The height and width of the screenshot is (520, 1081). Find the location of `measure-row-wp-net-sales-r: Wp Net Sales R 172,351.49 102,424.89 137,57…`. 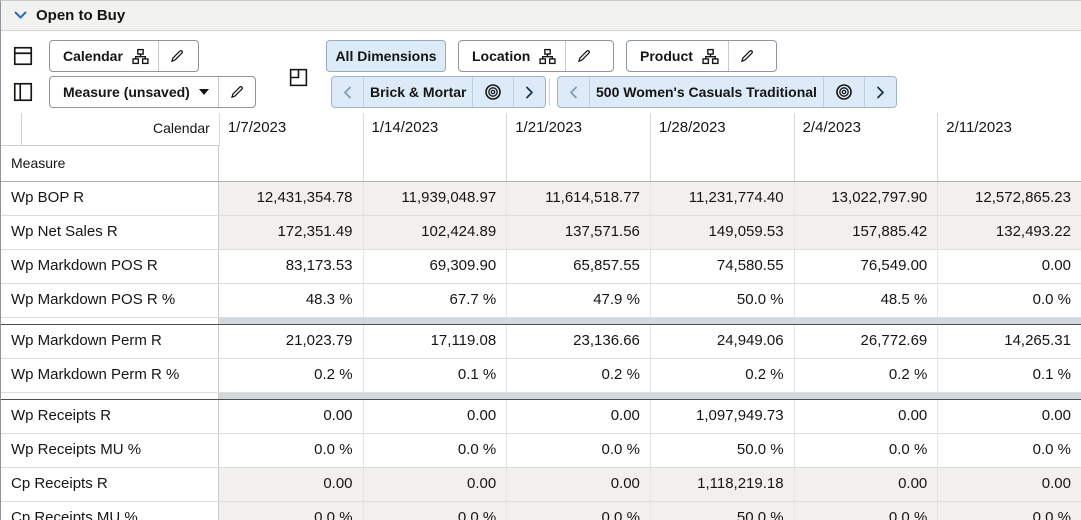

measure-row-wp-net-sales-r: Wp Net Sales R 172,351.49 102,424.89 137,57… is located at coordinates (541, 233).